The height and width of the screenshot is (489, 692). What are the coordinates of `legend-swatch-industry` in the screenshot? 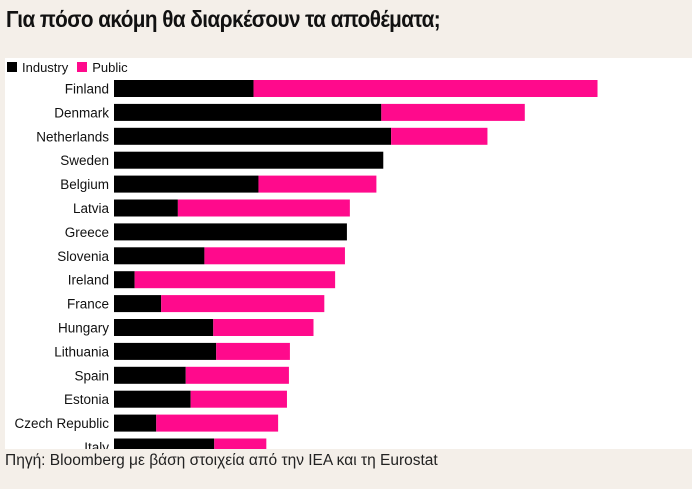 It's located at (12, 67).